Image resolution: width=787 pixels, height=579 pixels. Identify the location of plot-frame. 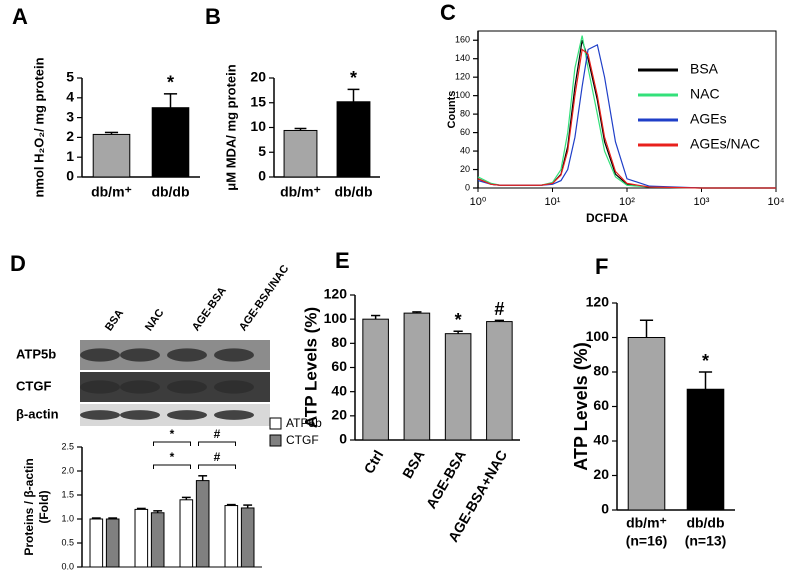
(627, 109).